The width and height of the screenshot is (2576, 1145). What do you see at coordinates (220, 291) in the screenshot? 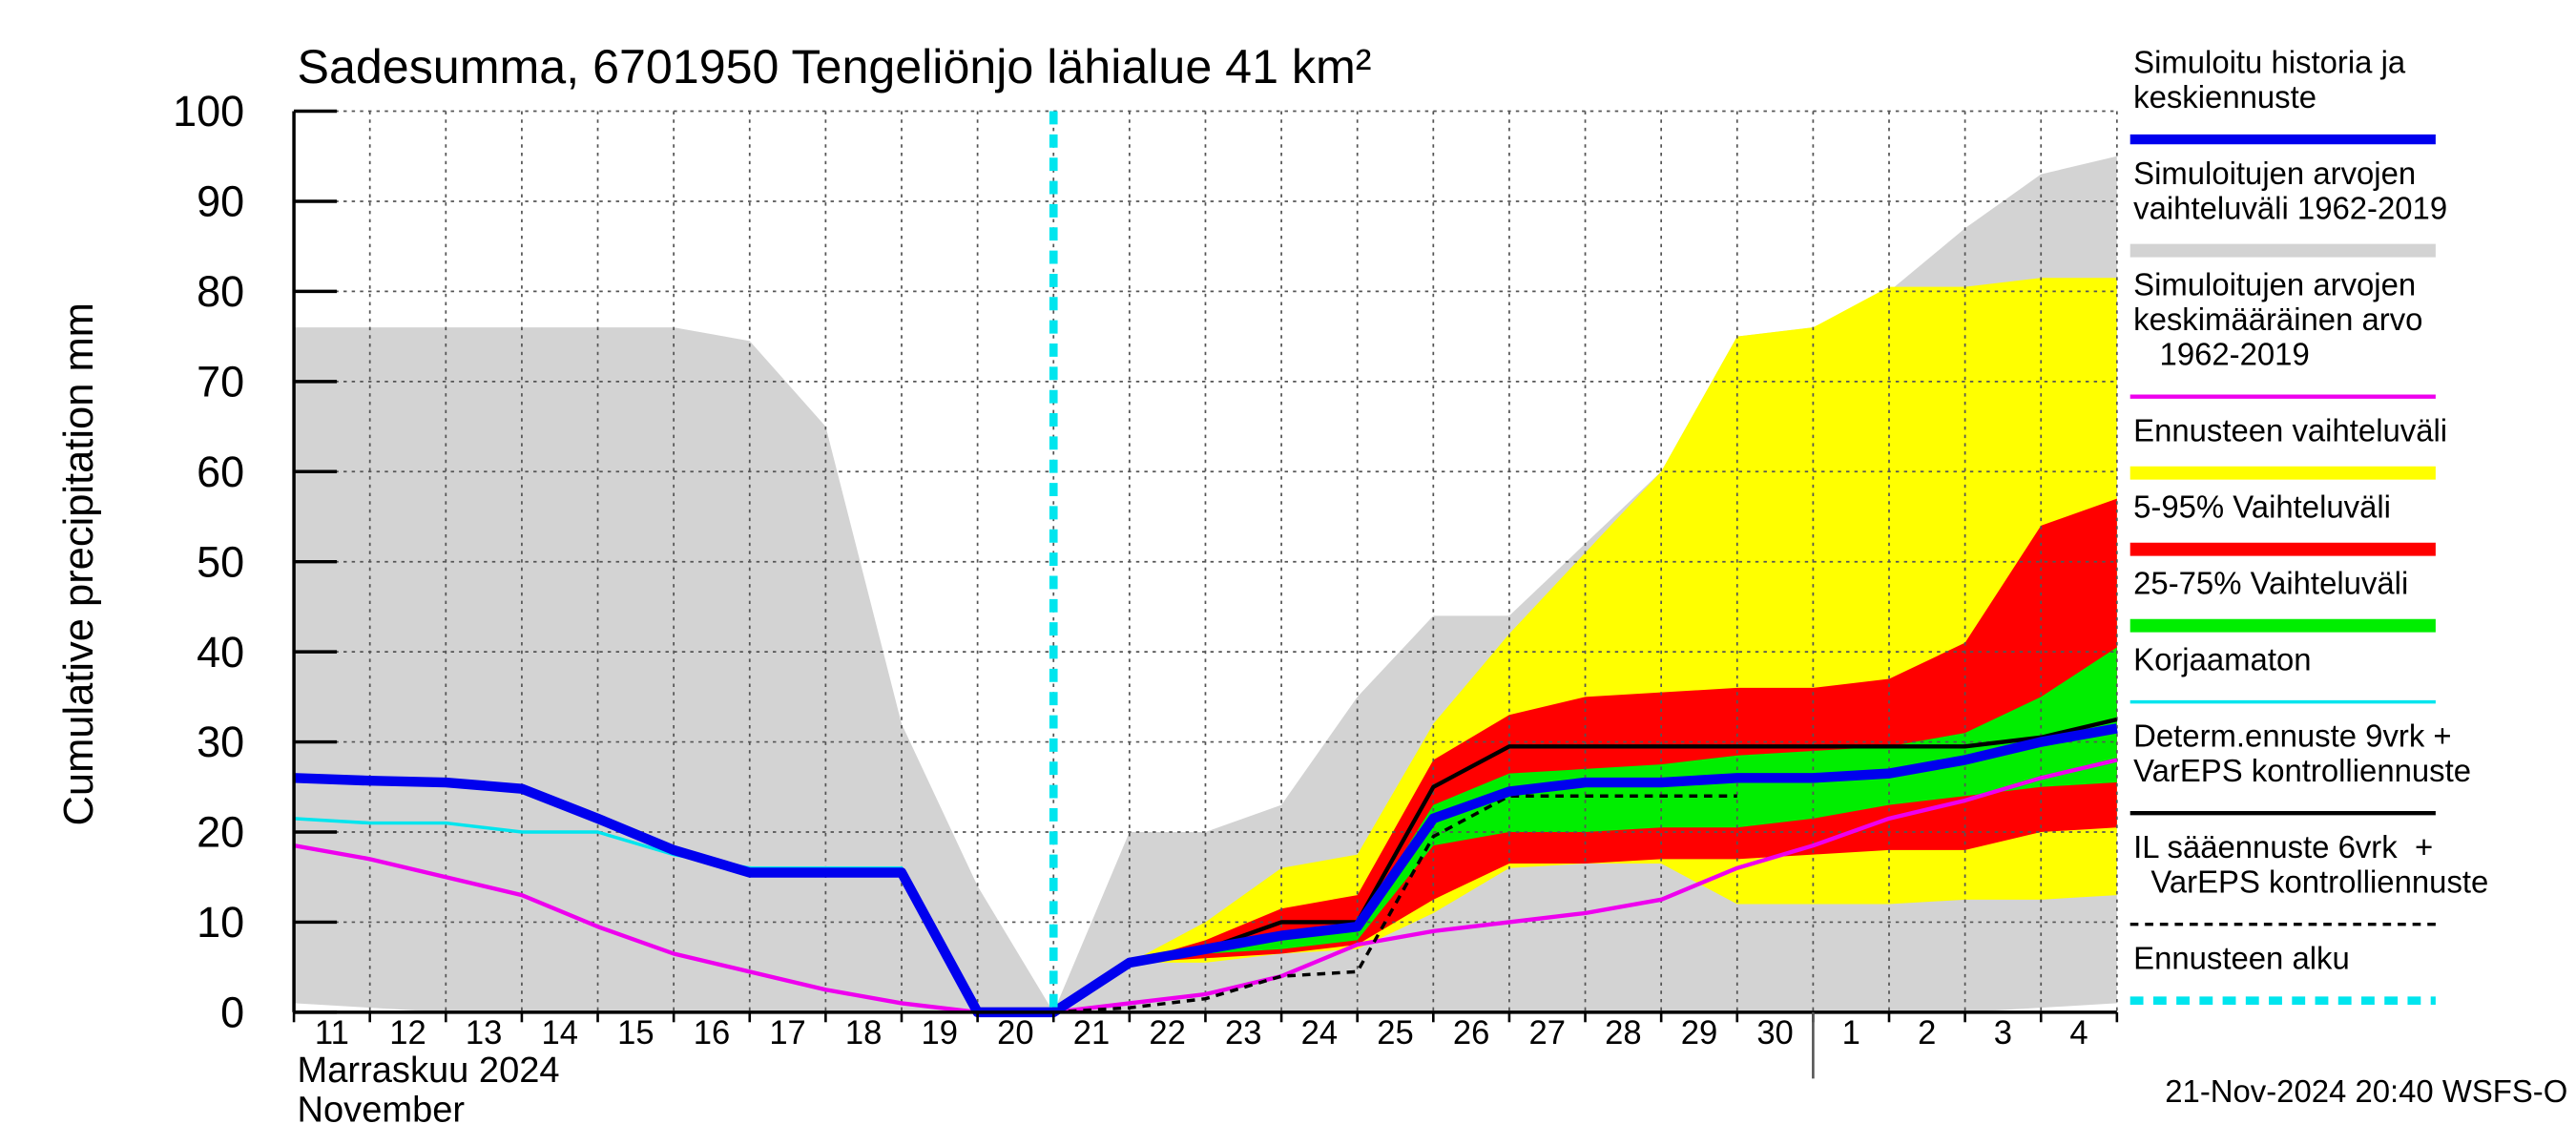
I see `y-tick-label: 80` at bounding box center [220, 291].